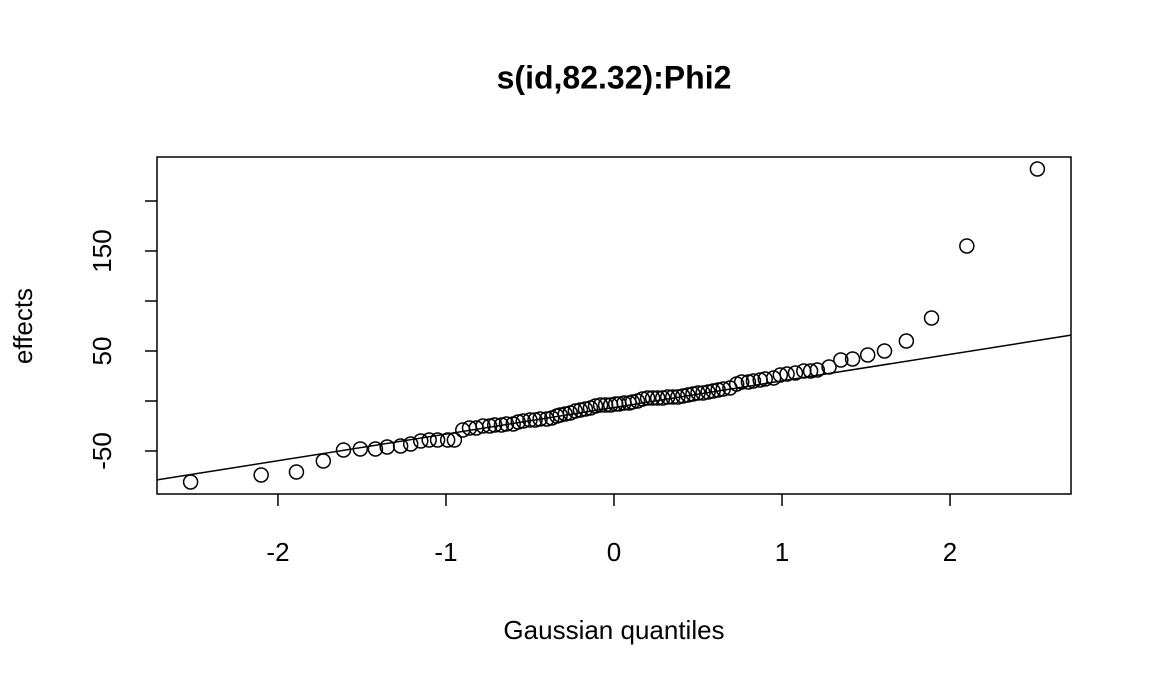 Image resolution: width=1152 pixels, height=696 pixels. What do you see at coordinates (277, 552) in the screenshot?
I see `x-tick-label: -2` at bounding box center [277, 552].